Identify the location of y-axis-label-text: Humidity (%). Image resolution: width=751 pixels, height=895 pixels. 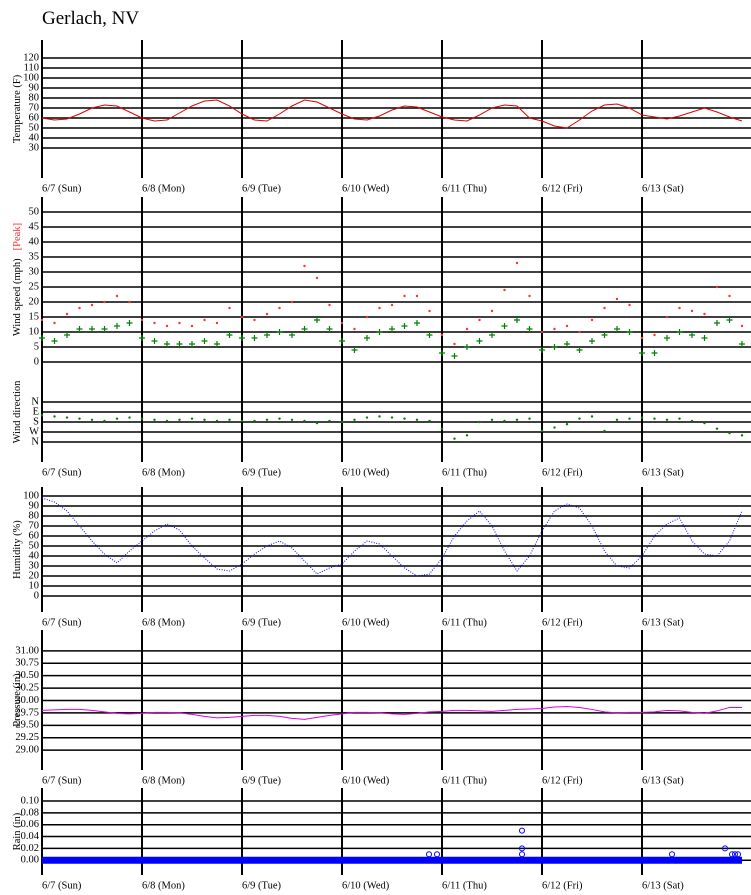
(17, 549).